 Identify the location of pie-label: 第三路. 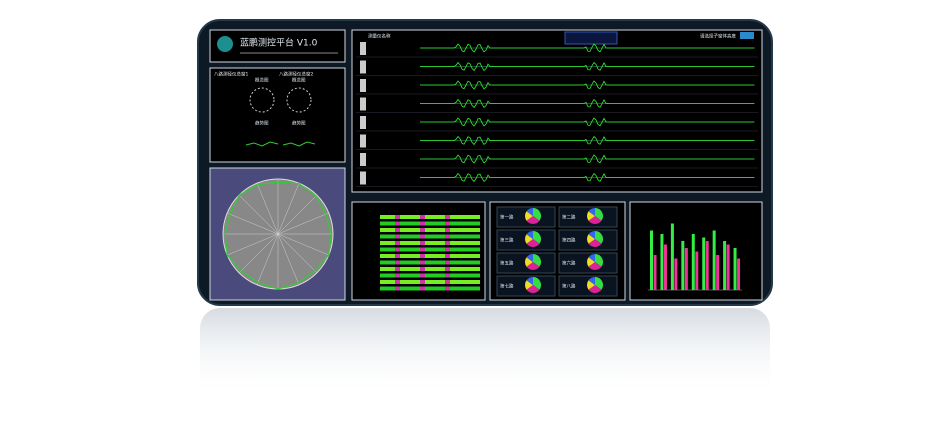
(507, 240).